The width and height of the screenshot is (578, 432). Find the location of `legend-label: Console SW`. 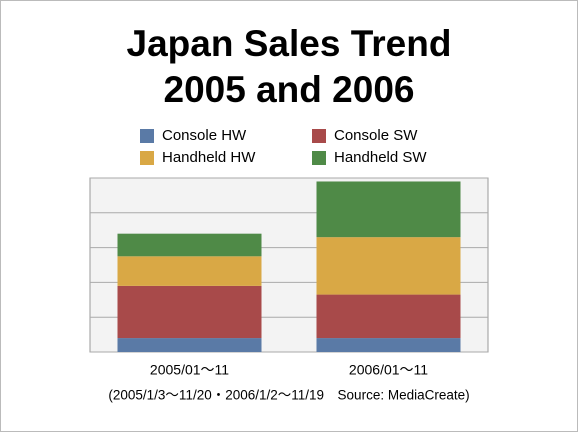

legend-label: Console SW is located at coordinates (376, 135).